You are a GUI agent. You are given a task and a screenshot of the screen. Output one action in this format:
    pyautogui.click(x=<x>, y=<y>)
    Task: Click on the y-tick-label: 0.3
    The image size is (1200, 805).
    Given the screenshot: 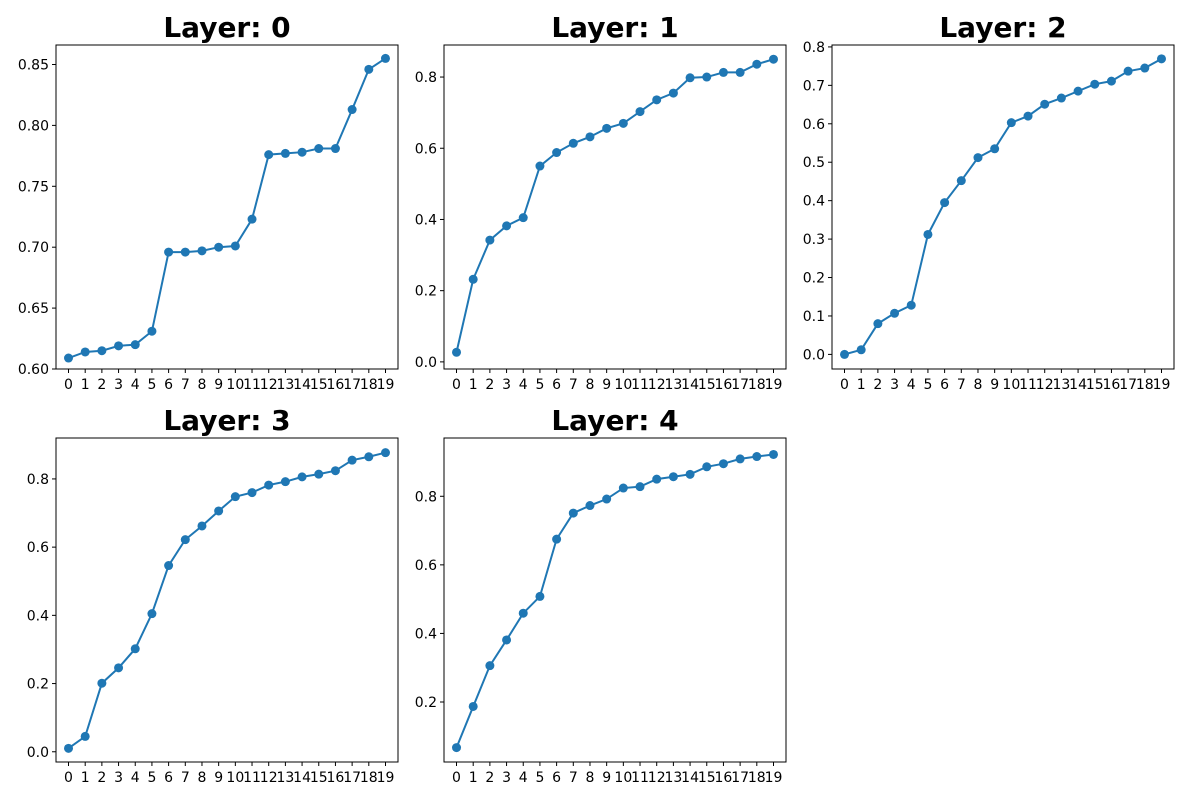 What is the action you would take?
    pyautogui.click(x=814, y=240)
    